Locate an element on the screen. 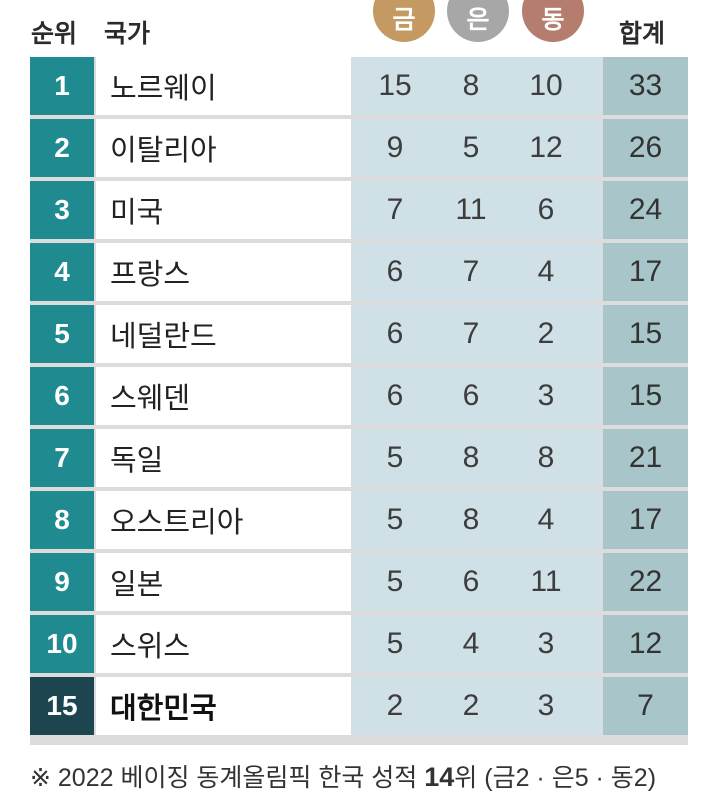  medal-counts: 9 5 12 is located at coordinates (477, 148).